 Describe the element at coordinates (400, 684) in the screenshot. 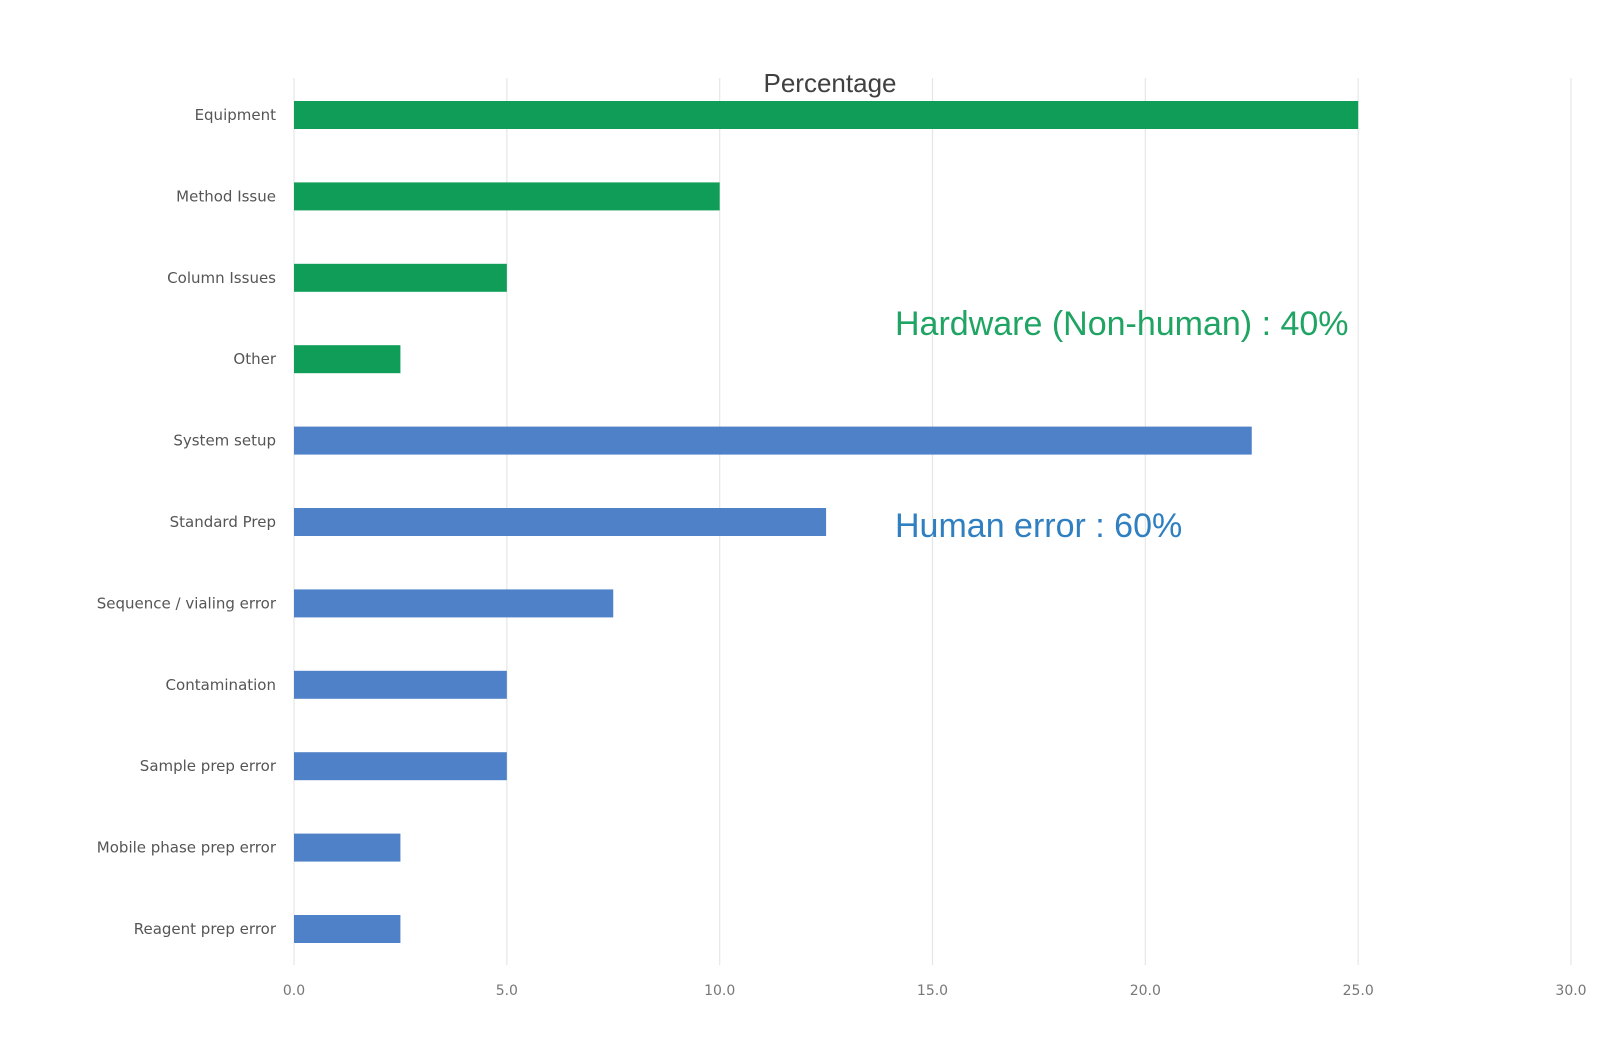

I see `bar-contamination` at that location.